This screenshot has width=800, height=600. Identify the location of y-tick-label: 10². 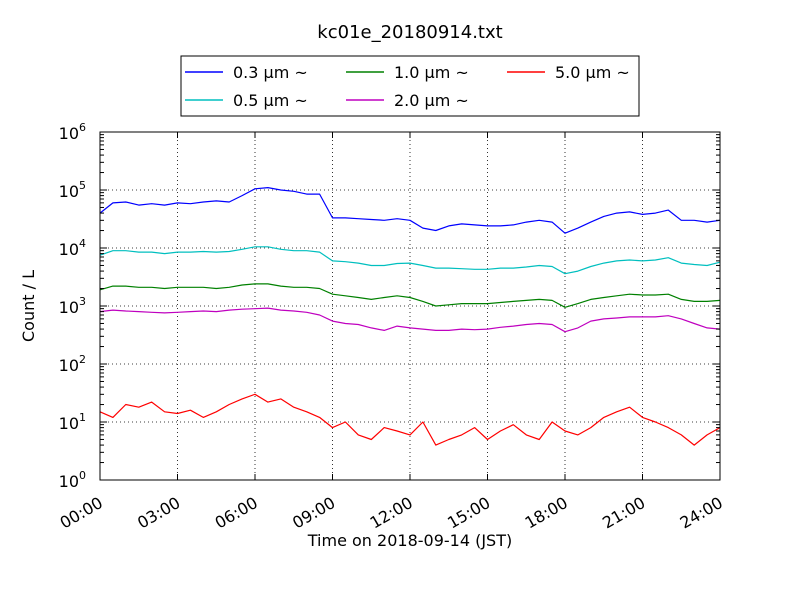
(72, 364).